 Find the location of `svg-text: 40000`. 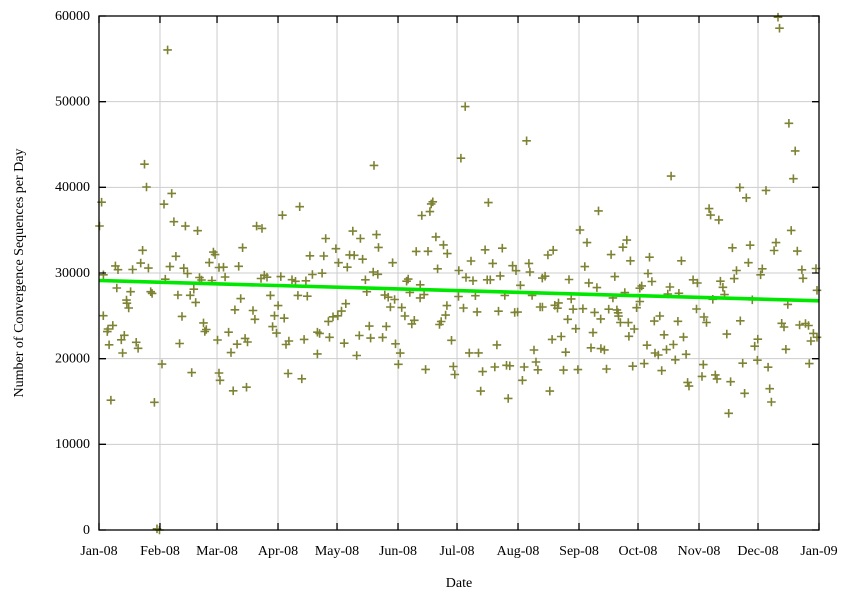

svg-text: 40000 is located at coordinates (72, 187).